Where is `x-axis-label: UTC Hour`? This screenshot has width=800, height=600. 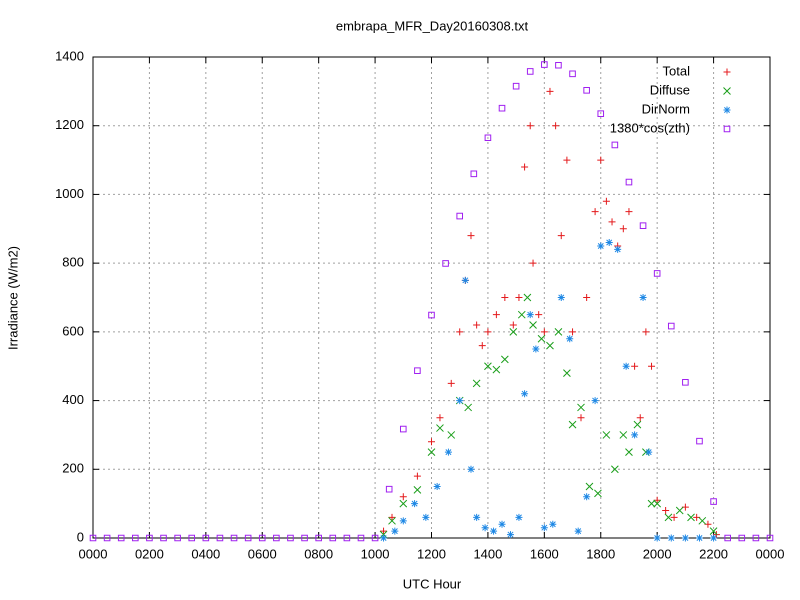 x-axis-label: UTC Hour is located at coordinates (432, 583).